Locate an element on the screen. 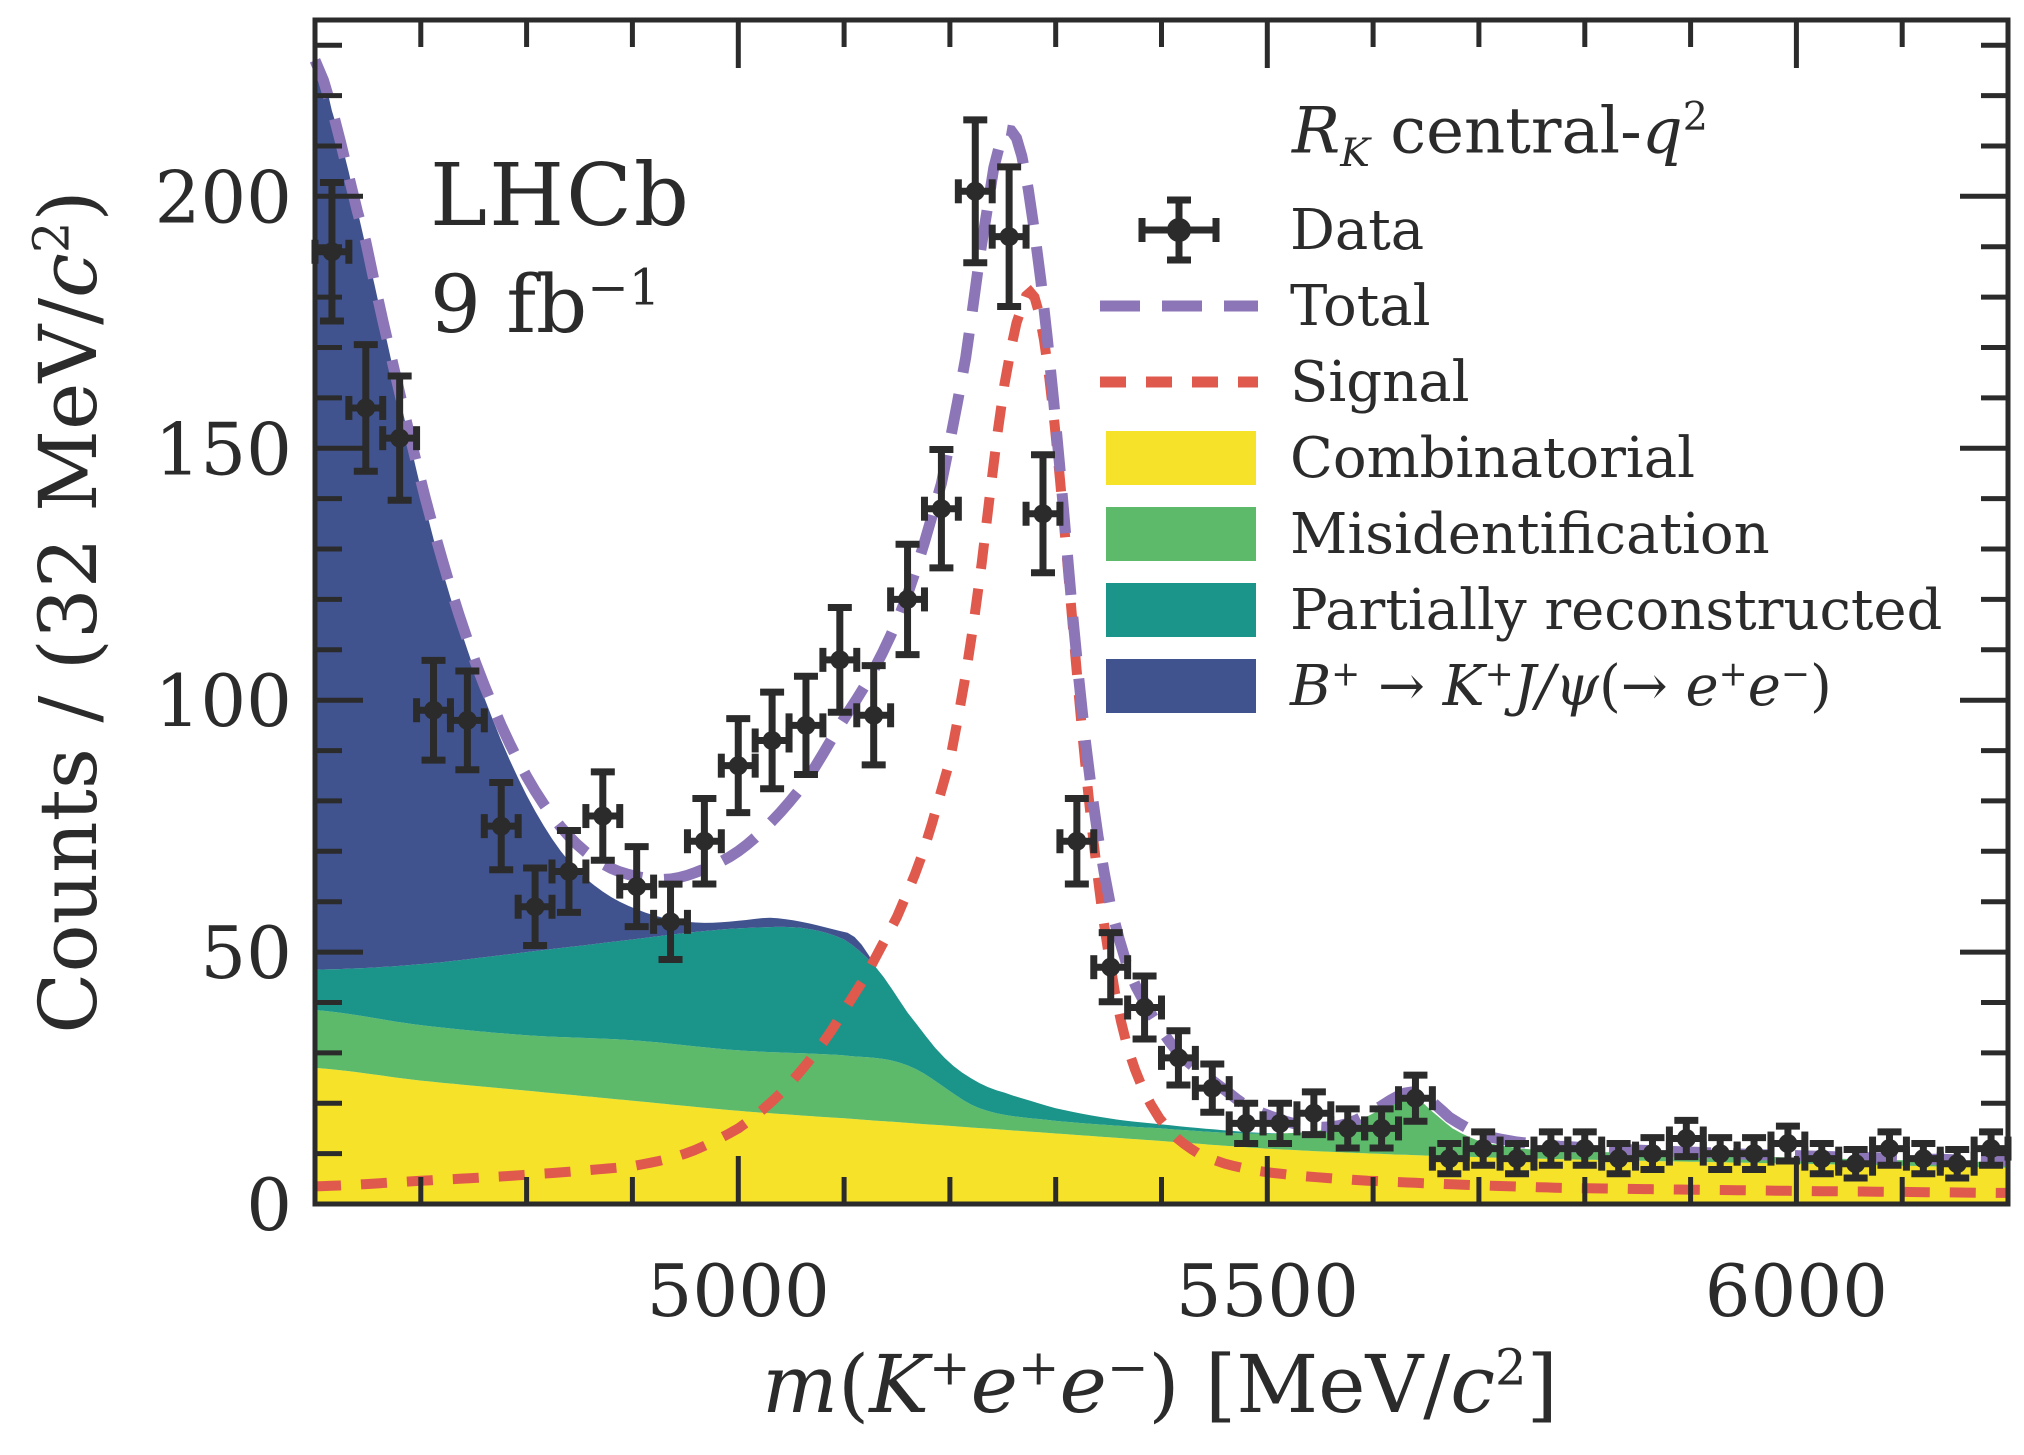  legend-label: Data is located at coordinates (1357, 230).